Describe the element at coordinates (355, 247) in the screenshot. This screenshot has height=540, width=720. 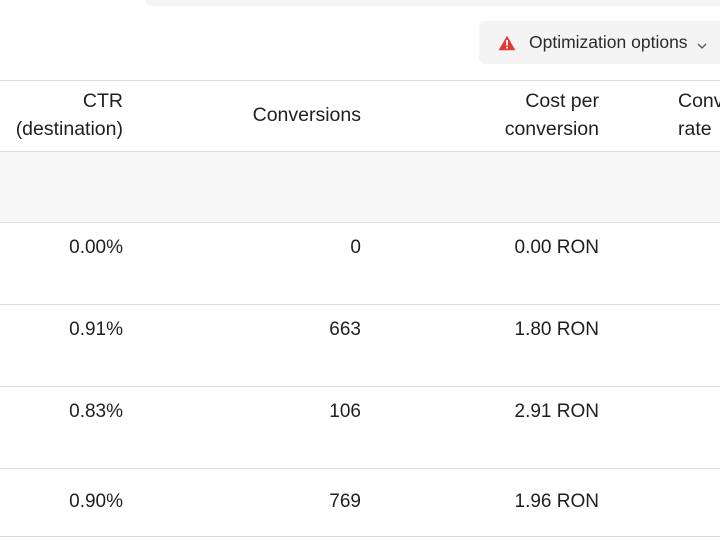
I see `conversions-cell: 0` at that location.